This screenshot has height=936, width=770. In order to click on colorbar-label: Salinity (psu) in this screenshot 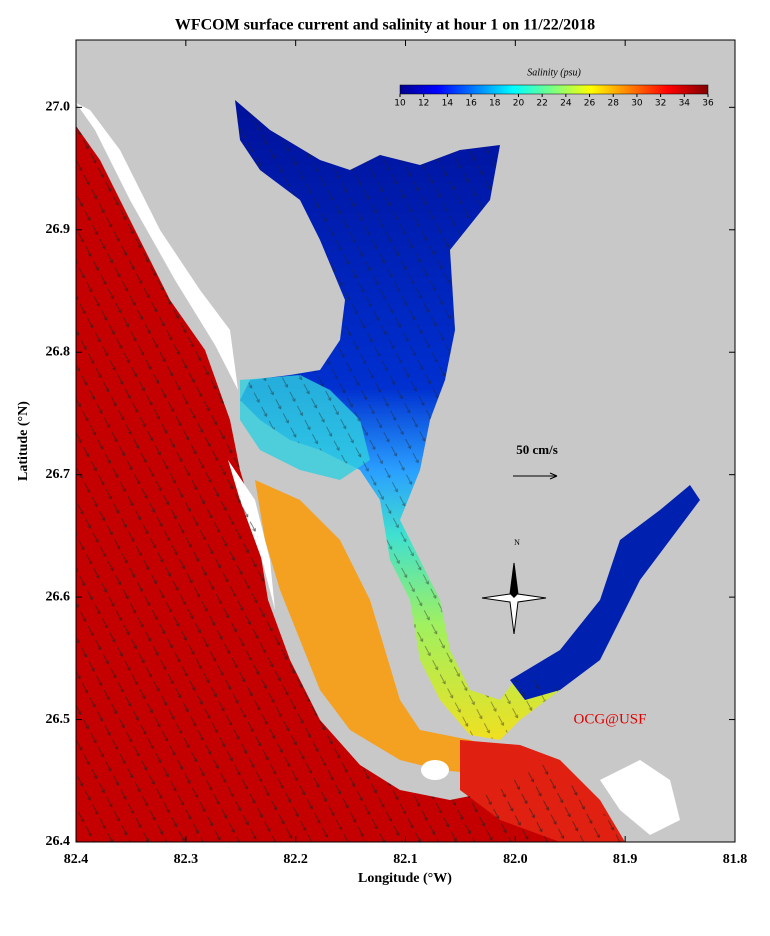, I will do `click(554, 72)`.